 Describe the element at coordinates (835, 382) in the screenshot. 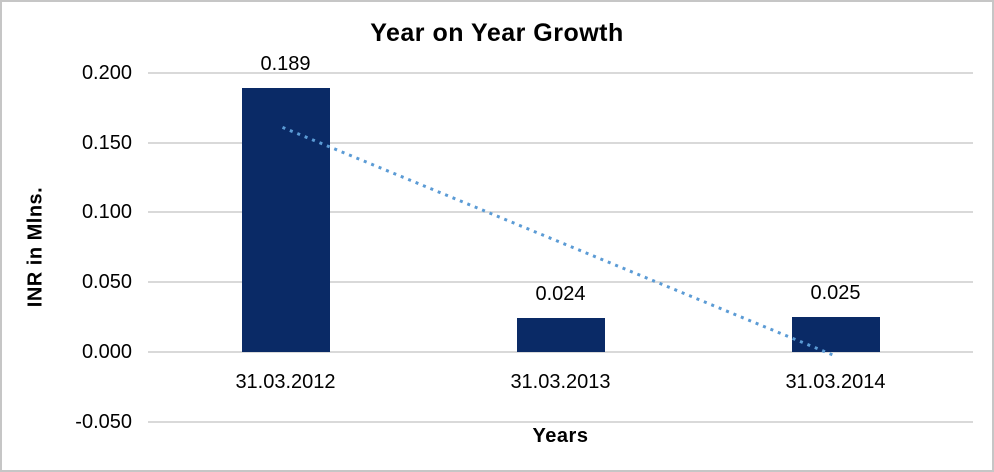

I see `x-category-label: 31.03.2014` at that location.